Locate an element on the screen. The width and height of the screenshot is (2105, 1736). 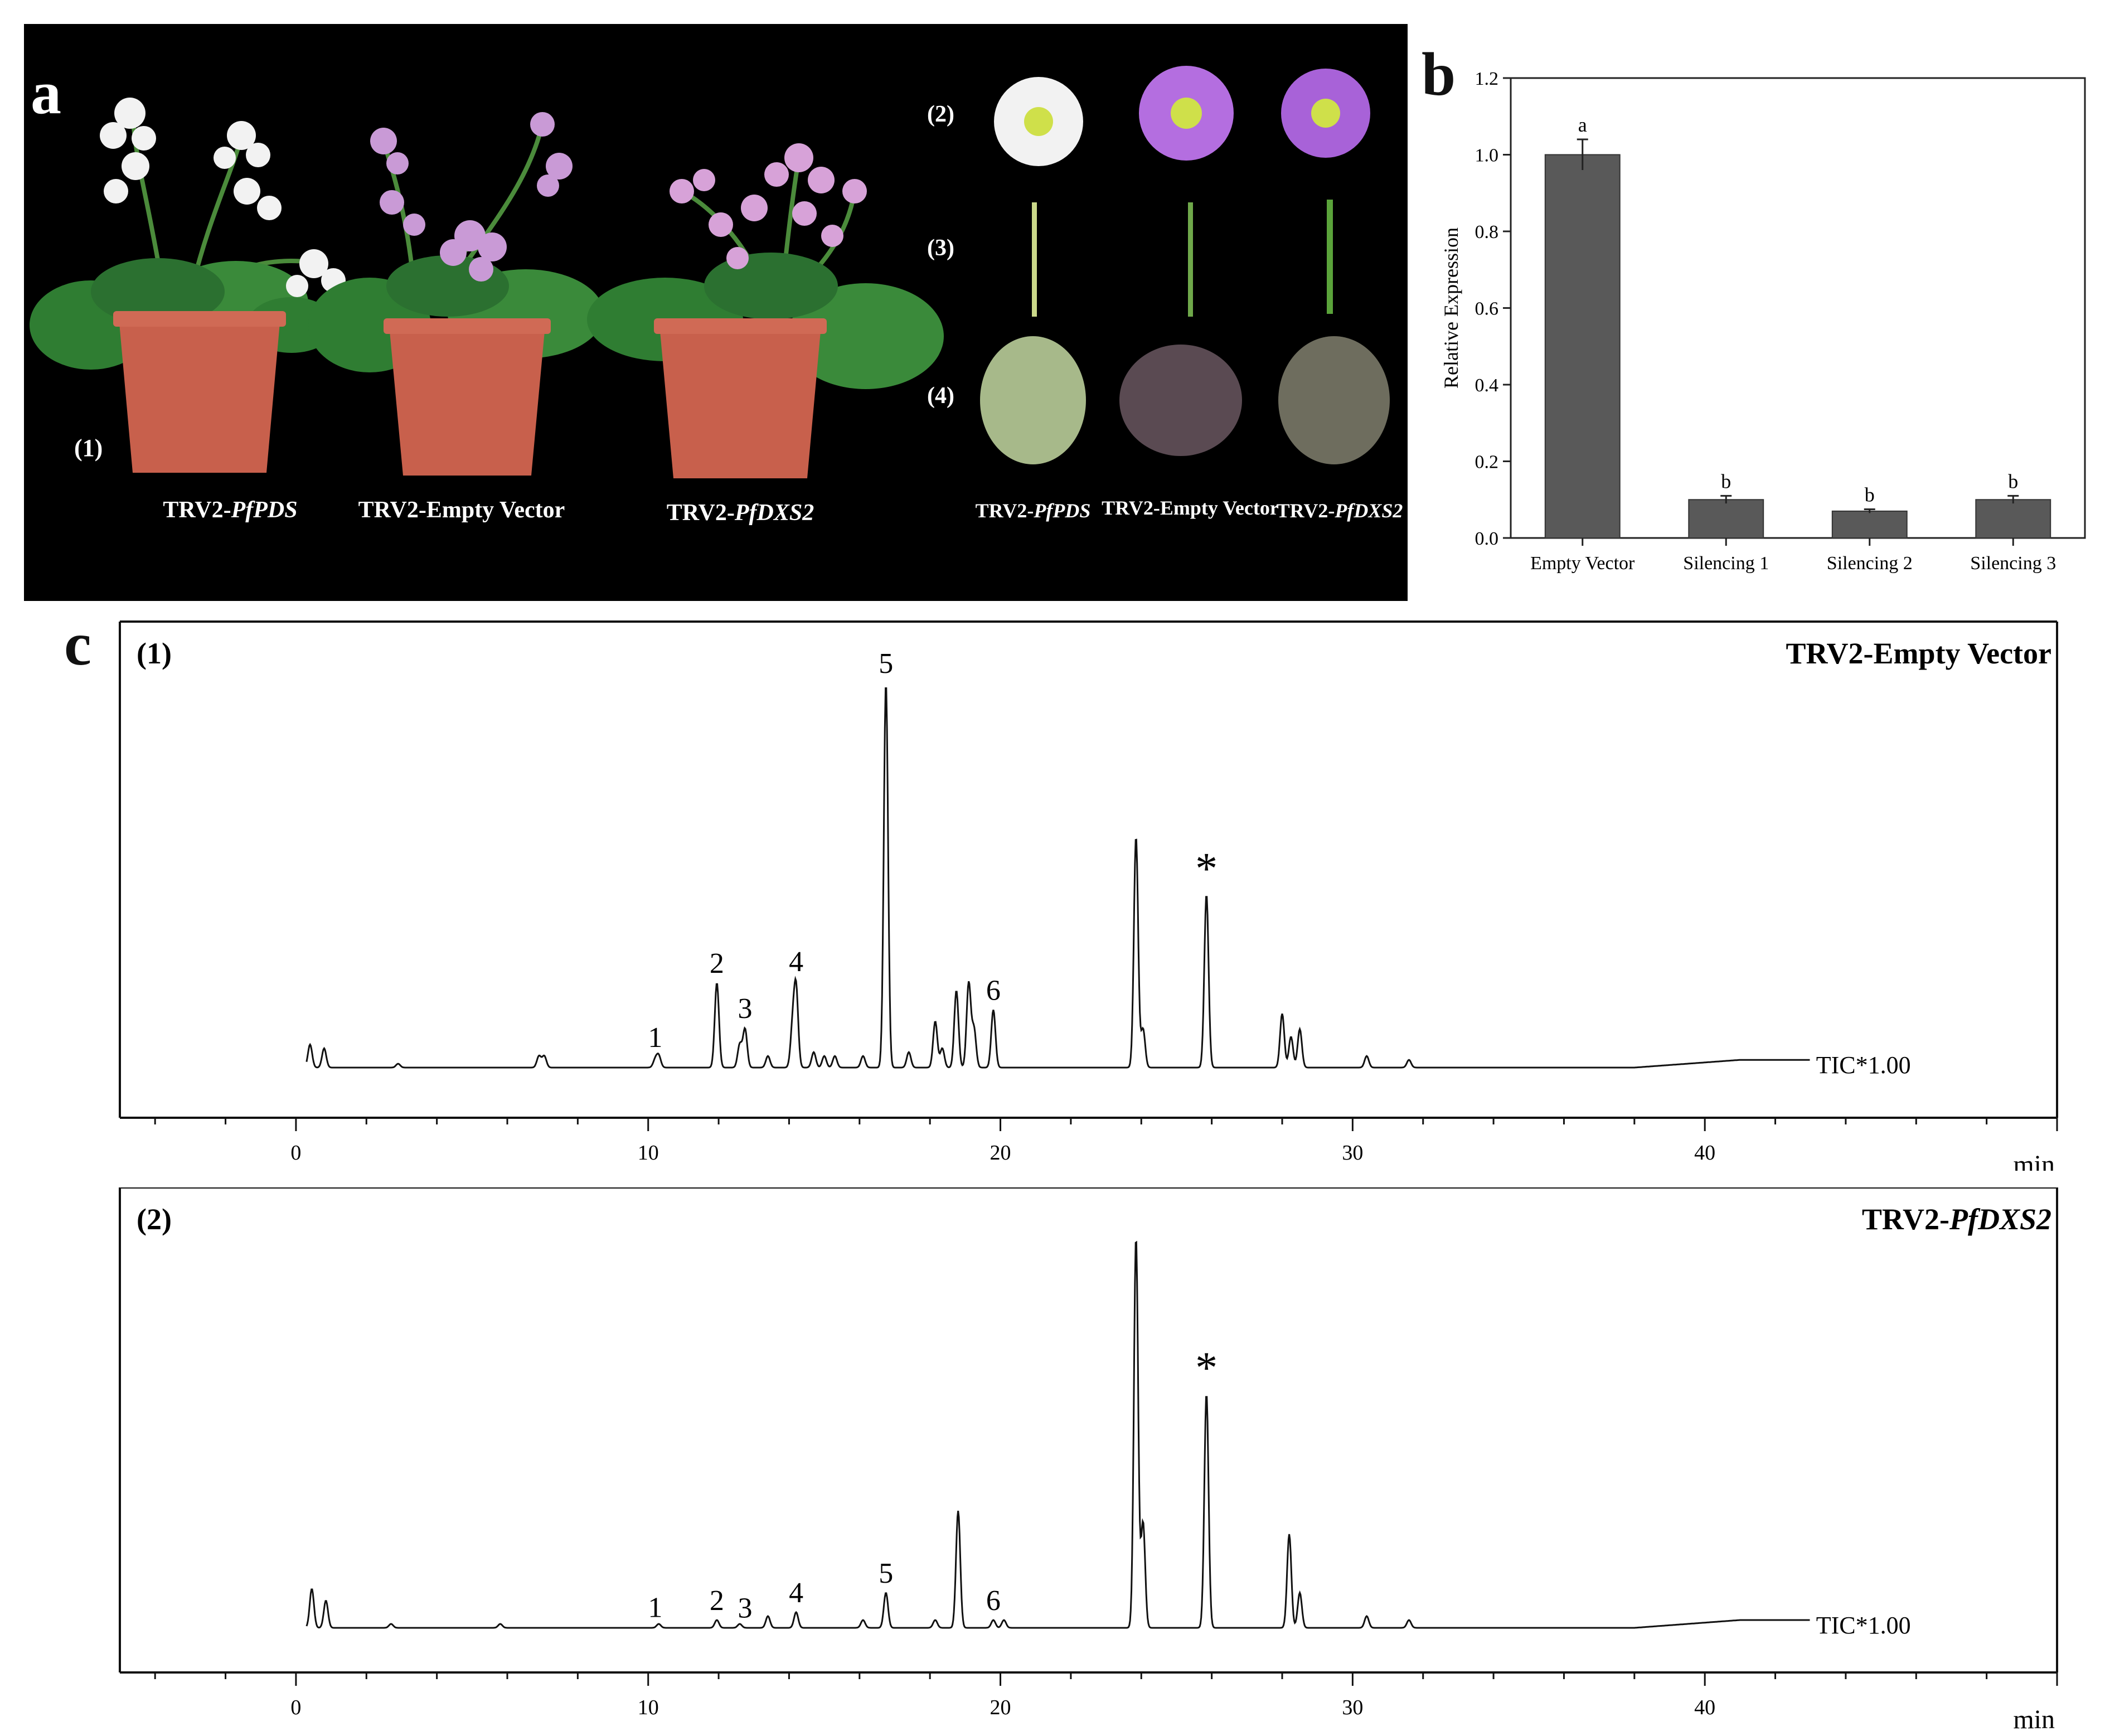
plant-caption-pfpds: TRV2-PfPDS is located at coordinates (230, 510).